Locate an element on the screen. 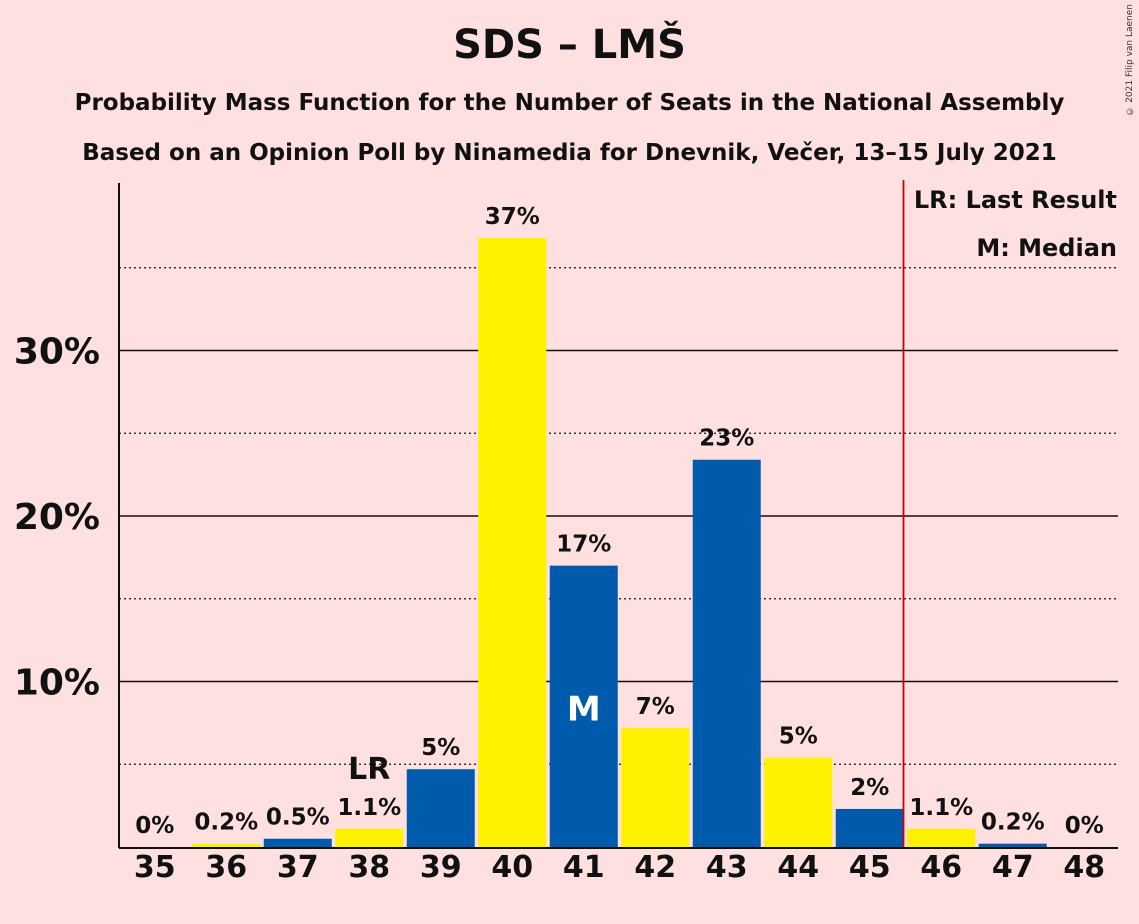 The width and height of the screenshot is (1139, 924). data-label-42: 7% is located at coordinates (655, 707).